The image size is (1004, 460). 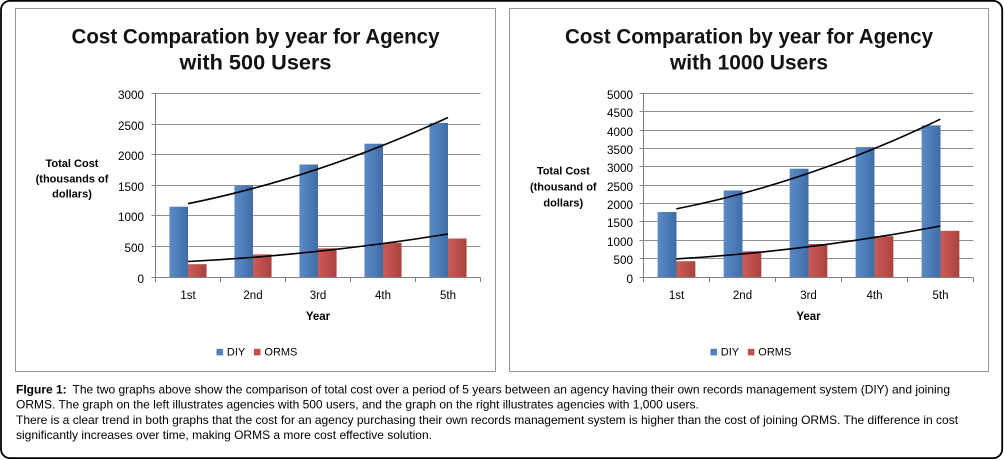 What do you see at coordinates (620, 132) in the screenshot?
I see `svg-text: 4000` at bounding box center [620, 132].